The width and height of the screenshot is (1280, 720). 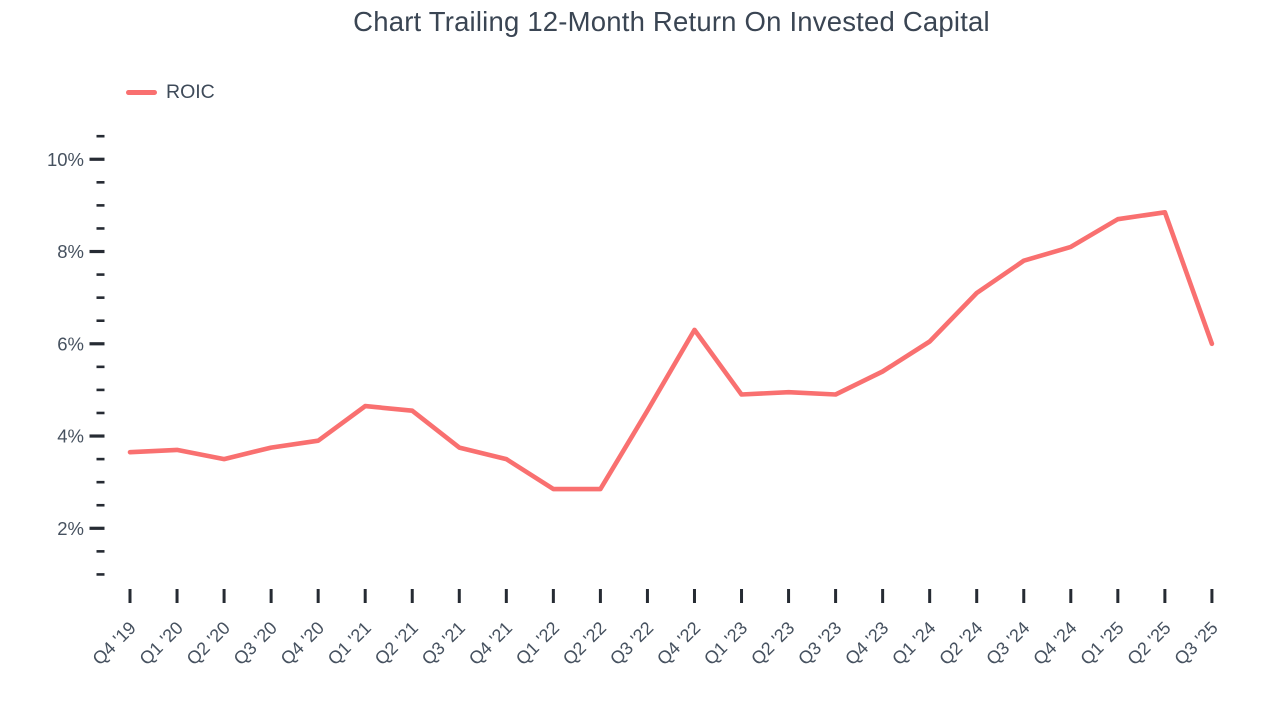 What do you see at coordinates (678, 643) in the screenshot?
I see `x-axis-label: Q4 '22` at bounding box center [678, 643].